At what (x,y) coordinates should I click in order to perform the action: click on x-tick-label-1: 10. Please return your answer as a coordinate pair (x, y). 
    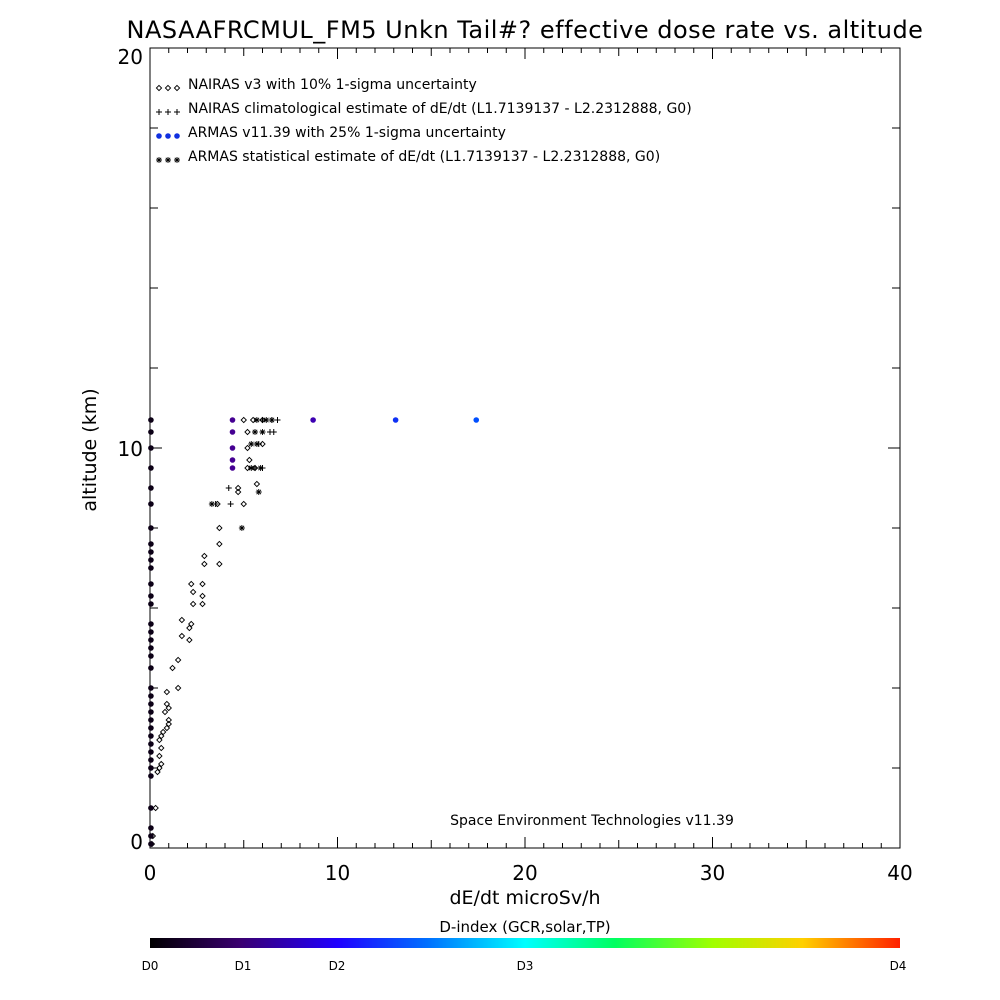
    Looking at the image, I should click on (337, 873).